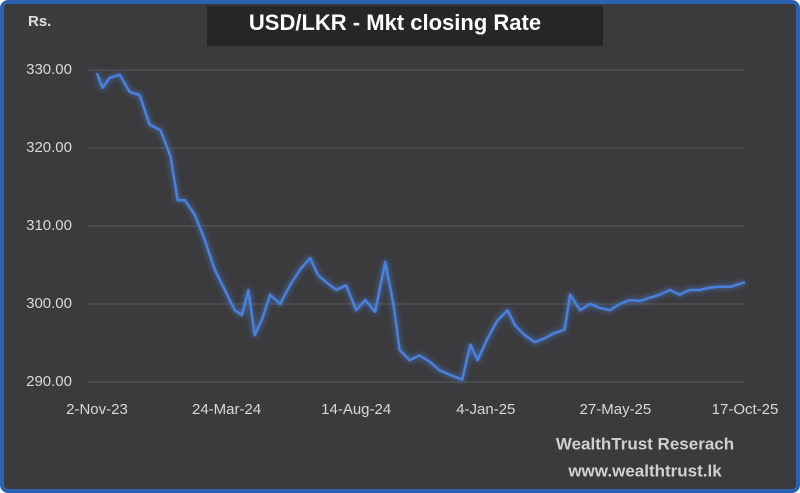  I want to click on y-tick-label: 330.00, so click(49, 69).